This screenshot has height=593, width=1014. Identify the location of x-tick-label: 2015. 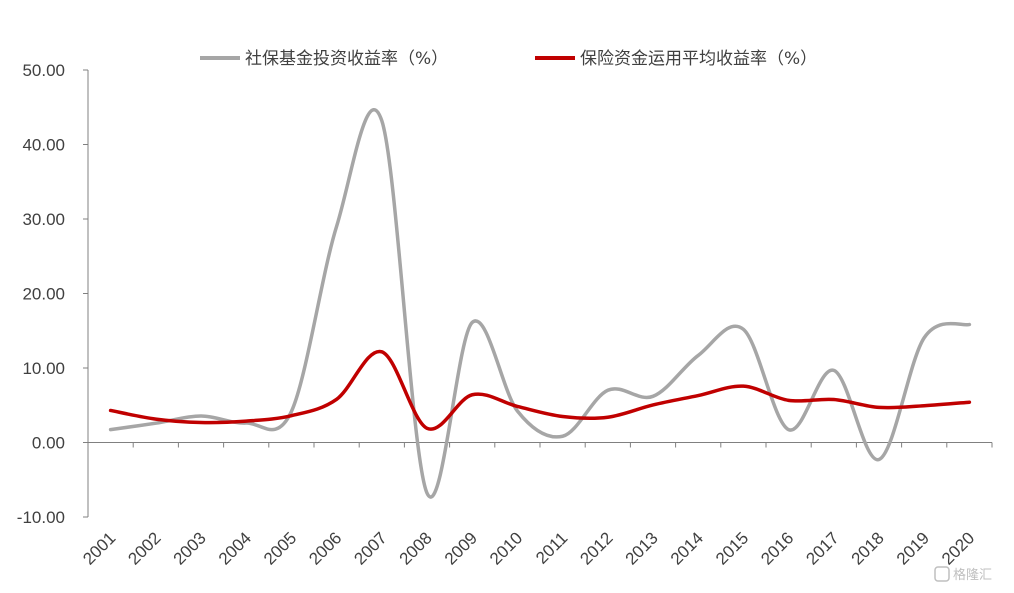
(732, 548).